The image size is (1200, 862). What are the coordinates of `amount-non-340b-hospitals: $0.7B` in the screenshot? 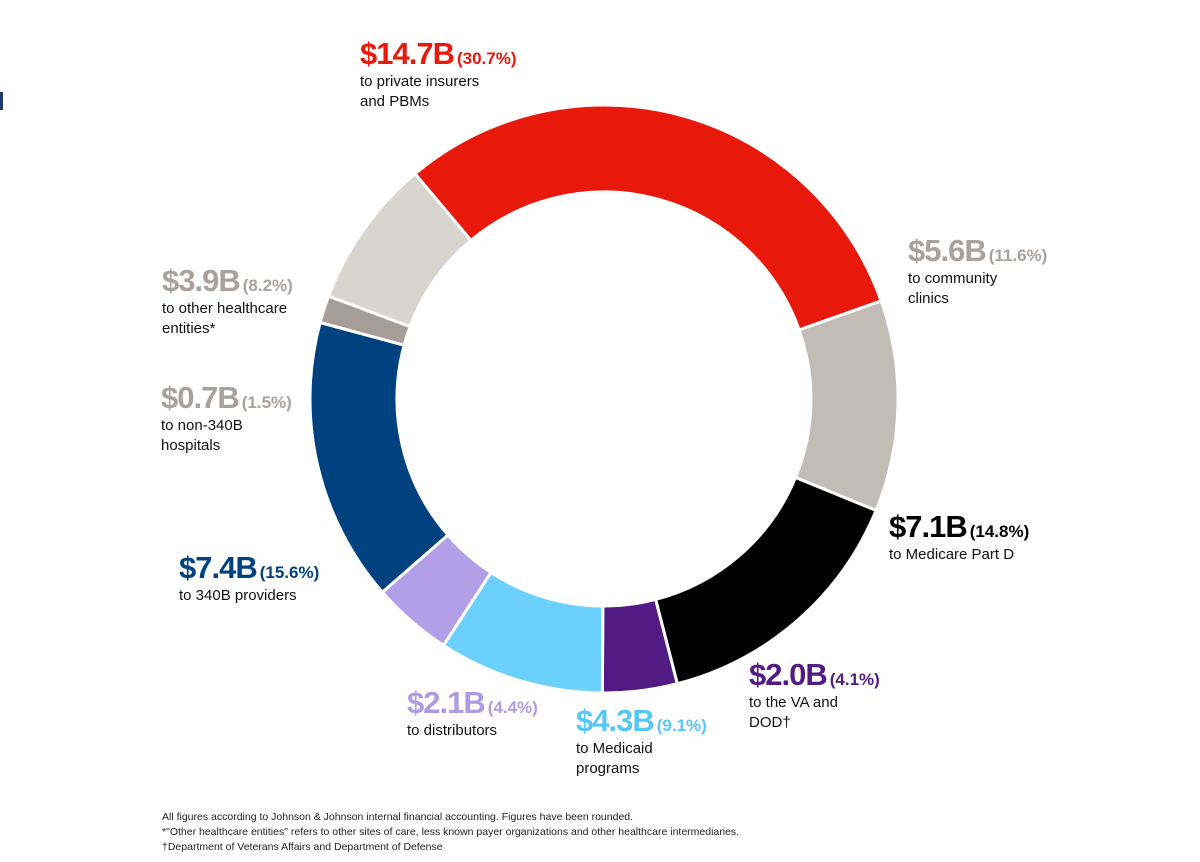 It's located at (200, 397).